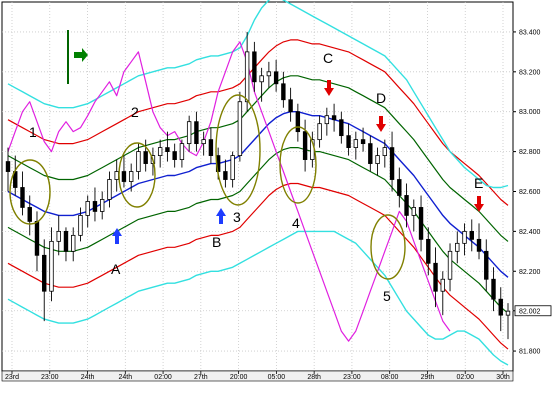  Describe the element at coordinates (530, 311) in the screenshot. I see `y-tick-label: 82.002` at that location.